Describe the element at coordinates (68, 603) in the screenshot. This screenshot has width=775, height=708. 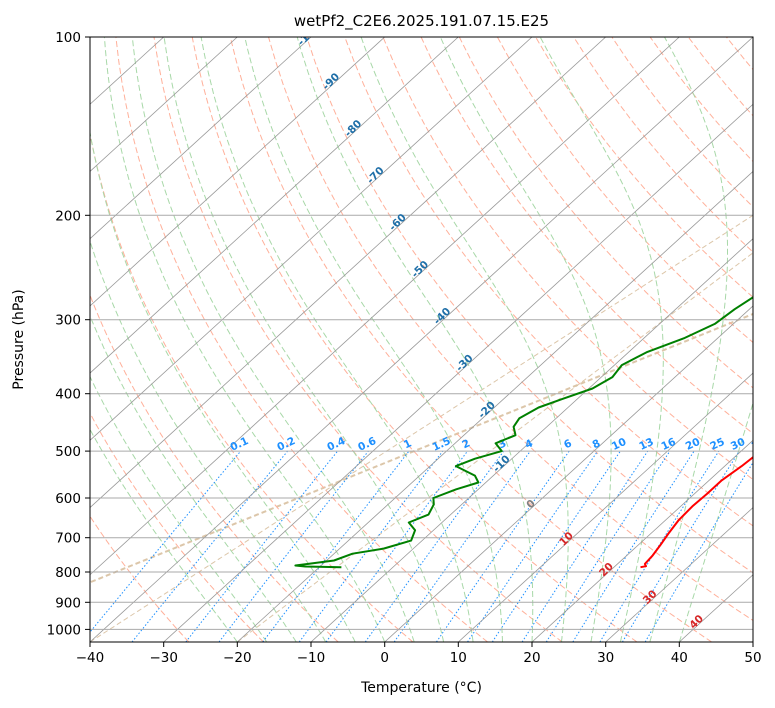
I see `y-tick-label: 900` at that location.